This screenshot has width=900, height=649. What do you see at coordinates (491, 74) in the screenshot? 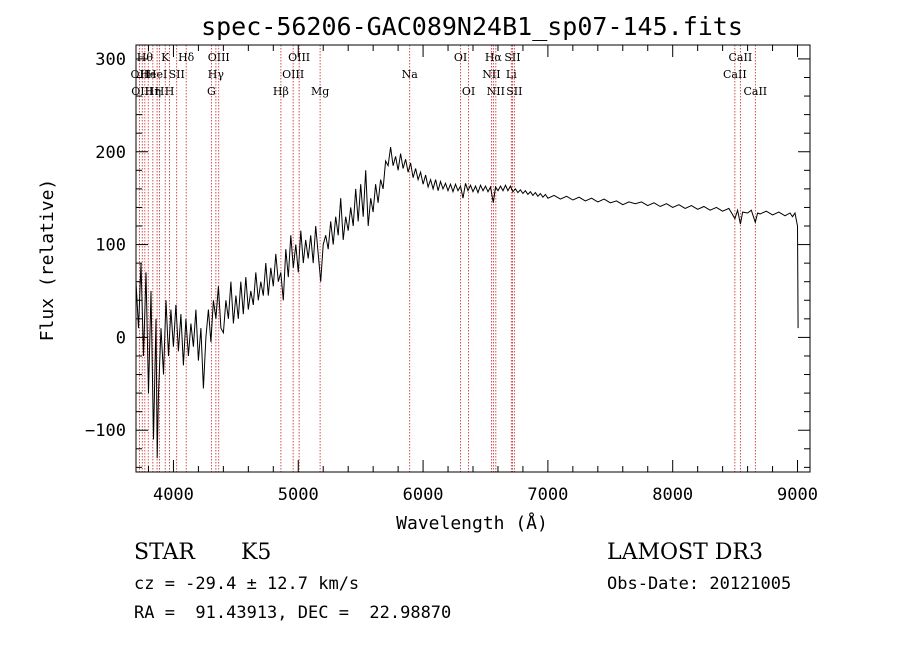
I see `line-label-21: NII` at bounding box center [491, 74].